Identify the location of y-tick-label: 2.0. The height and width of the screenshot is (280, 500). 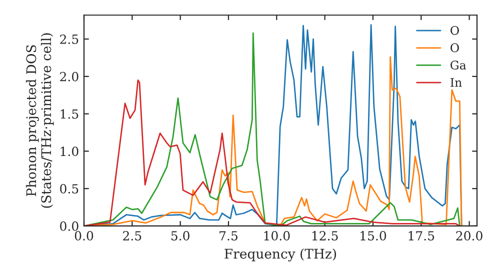
(69, 77).